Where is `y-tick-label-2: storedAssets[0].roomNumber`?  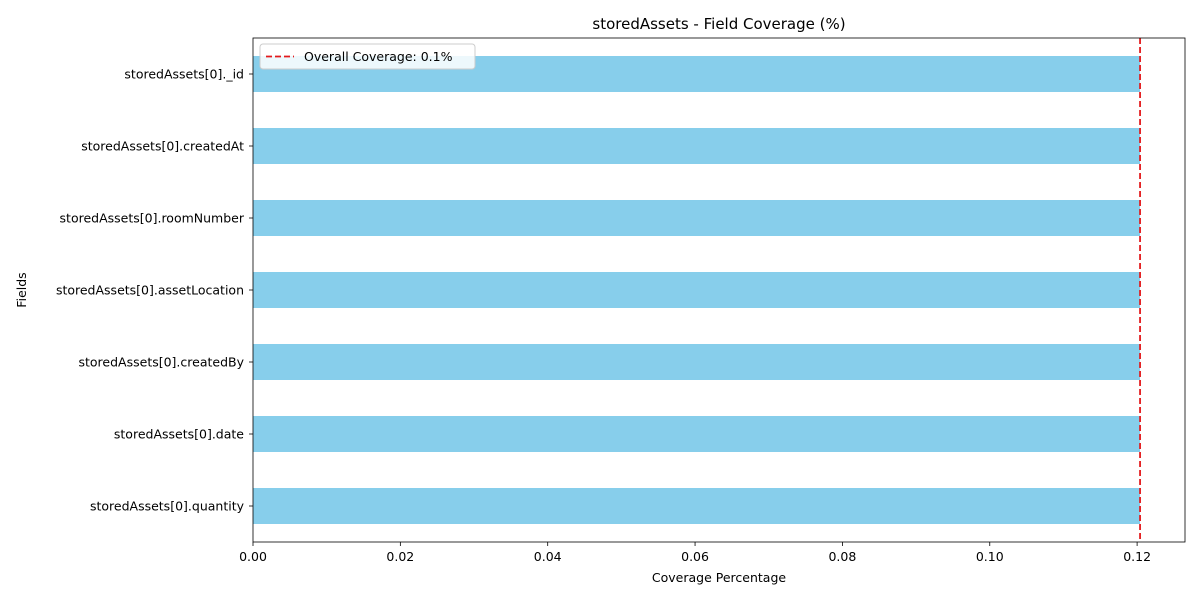
y-tick-label-2: storedAssets[0].roomNumber is located at coordinates (152, 218).